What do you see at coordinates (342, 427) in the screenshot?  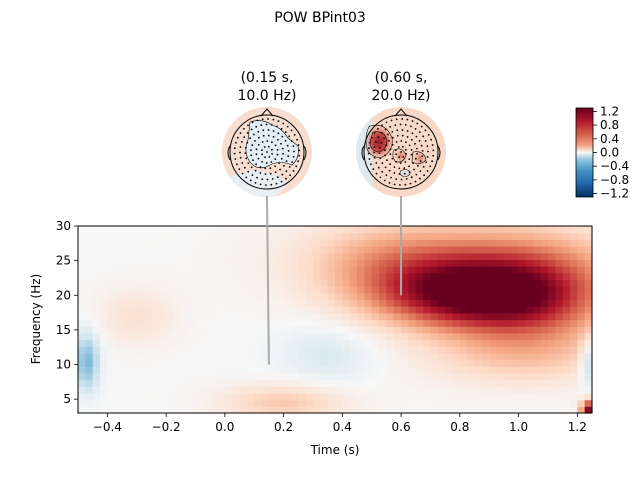 I see `x-tick-label: 0.4` at bounding box center [342, 427].